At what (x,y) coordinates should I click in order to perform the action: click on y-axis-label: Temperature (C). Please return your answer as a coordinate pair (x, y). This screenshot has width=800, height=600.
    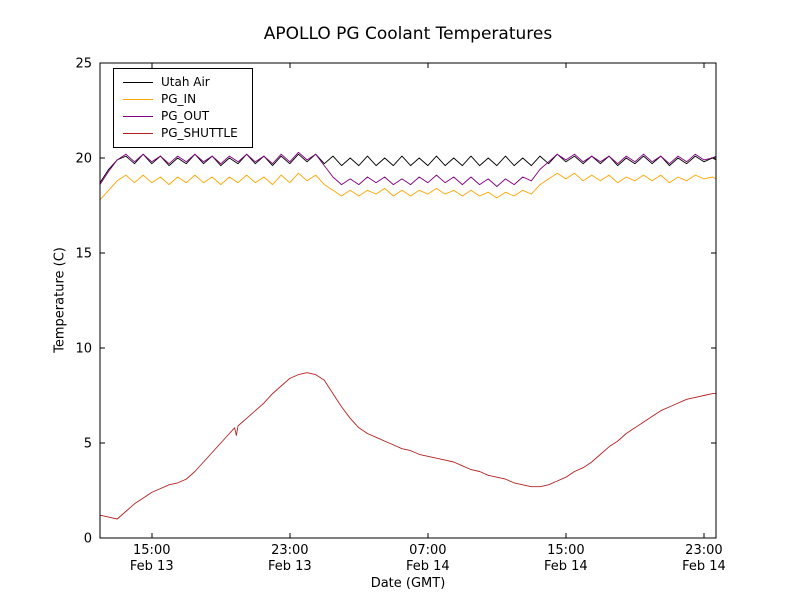
    Looking at the image, I should click on (60, 300).